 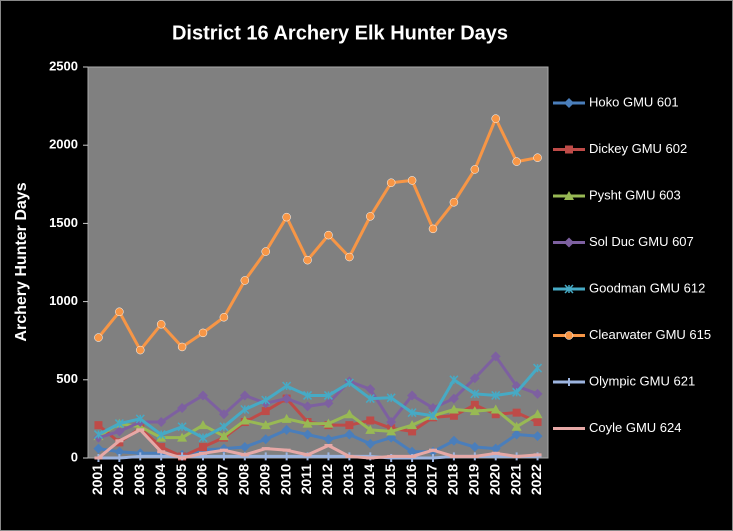 What do you see at coordinates (474, 479) in the screenshot?
I see `x-tick-label: 2019` at bounding box center [474, 479].